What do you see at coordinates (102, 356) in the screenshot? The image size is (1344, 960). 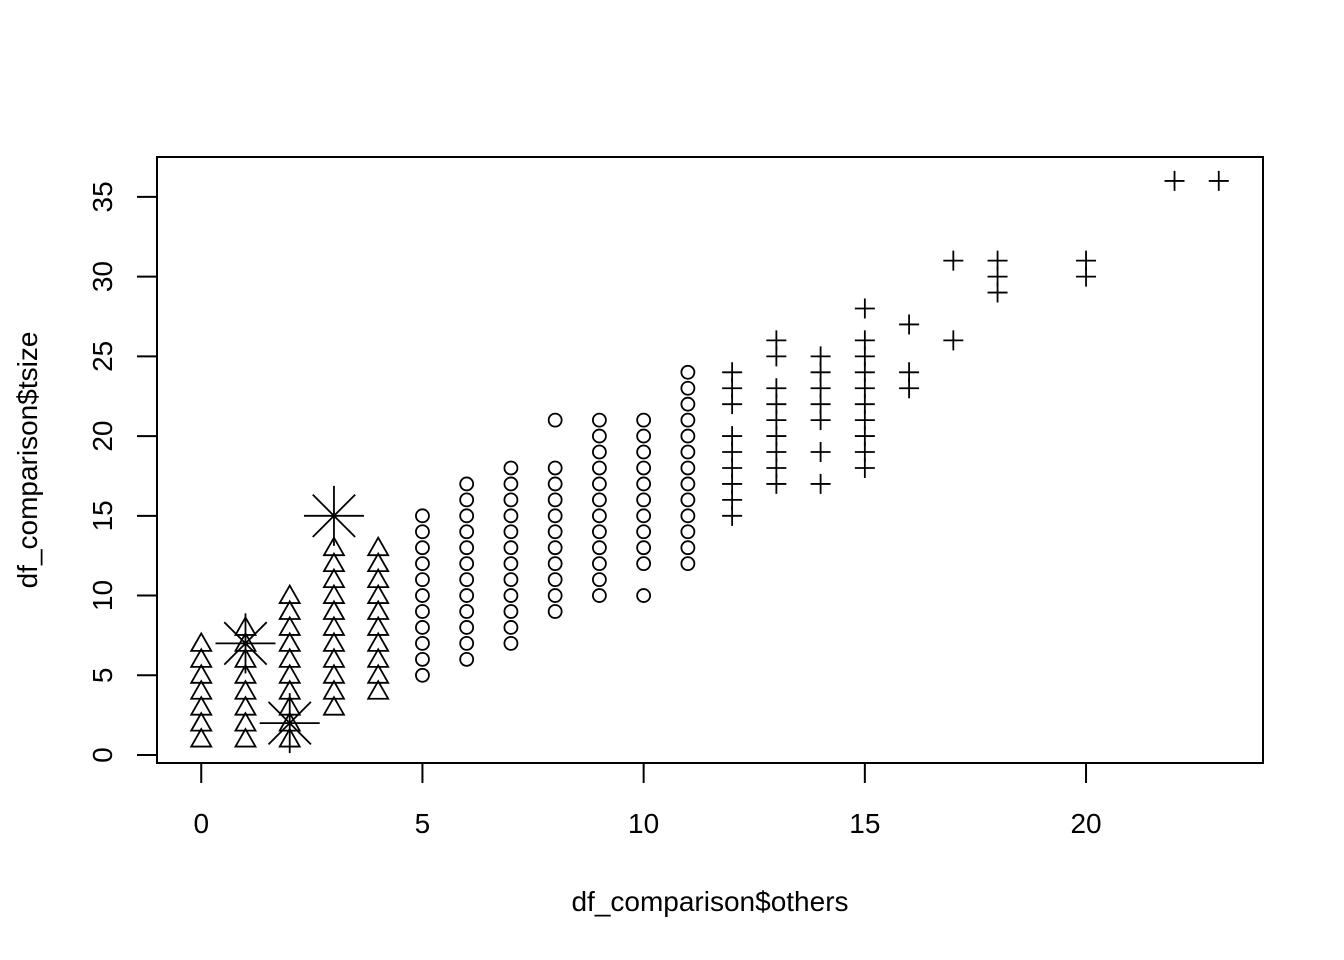 I see `y-tick-label: 25` at bounding box center [102, 356].